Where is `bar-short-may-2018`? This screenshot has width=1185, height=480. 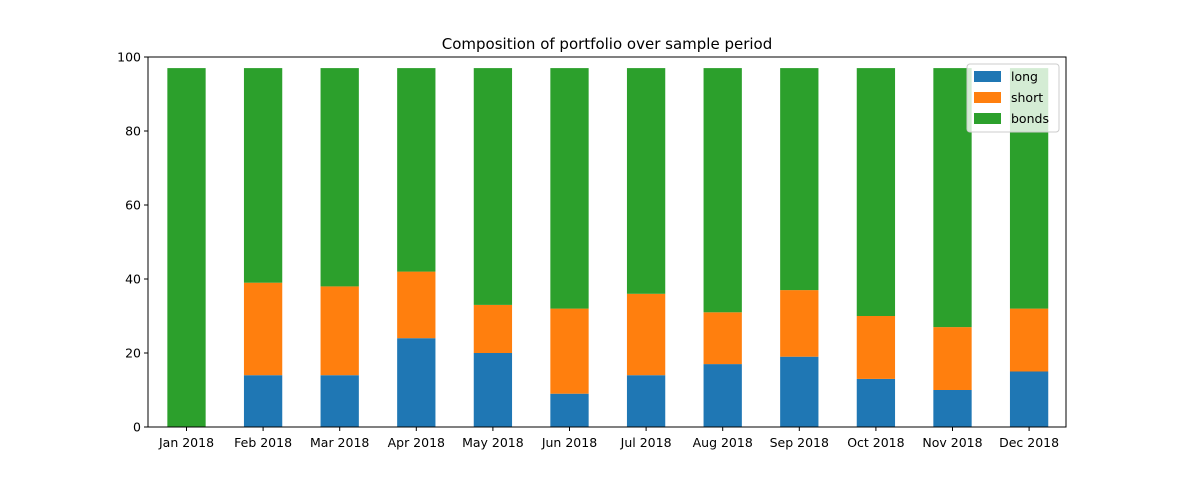 bar-short-may-2018 is located at coordinates (493, 328).